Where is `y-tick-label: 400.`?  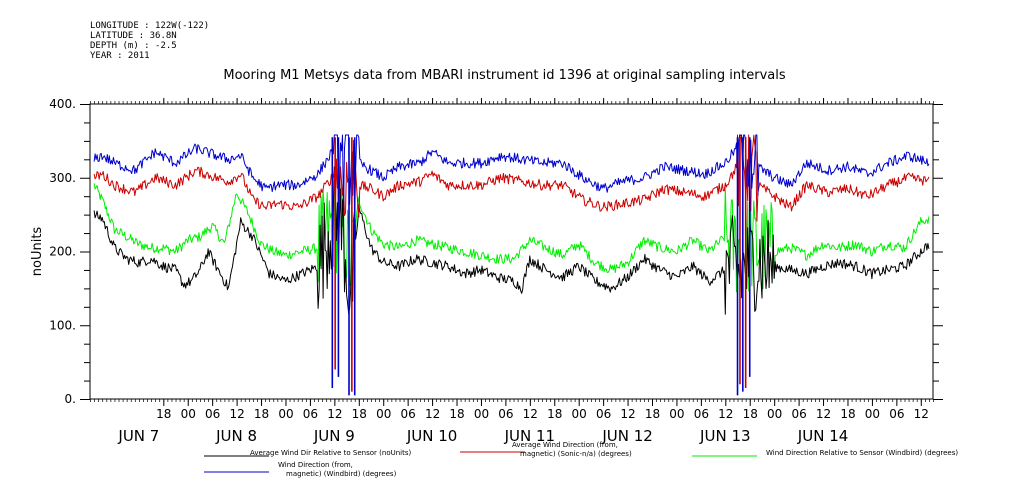 y-tick-label: 400. is located at coordinates (62, 104).